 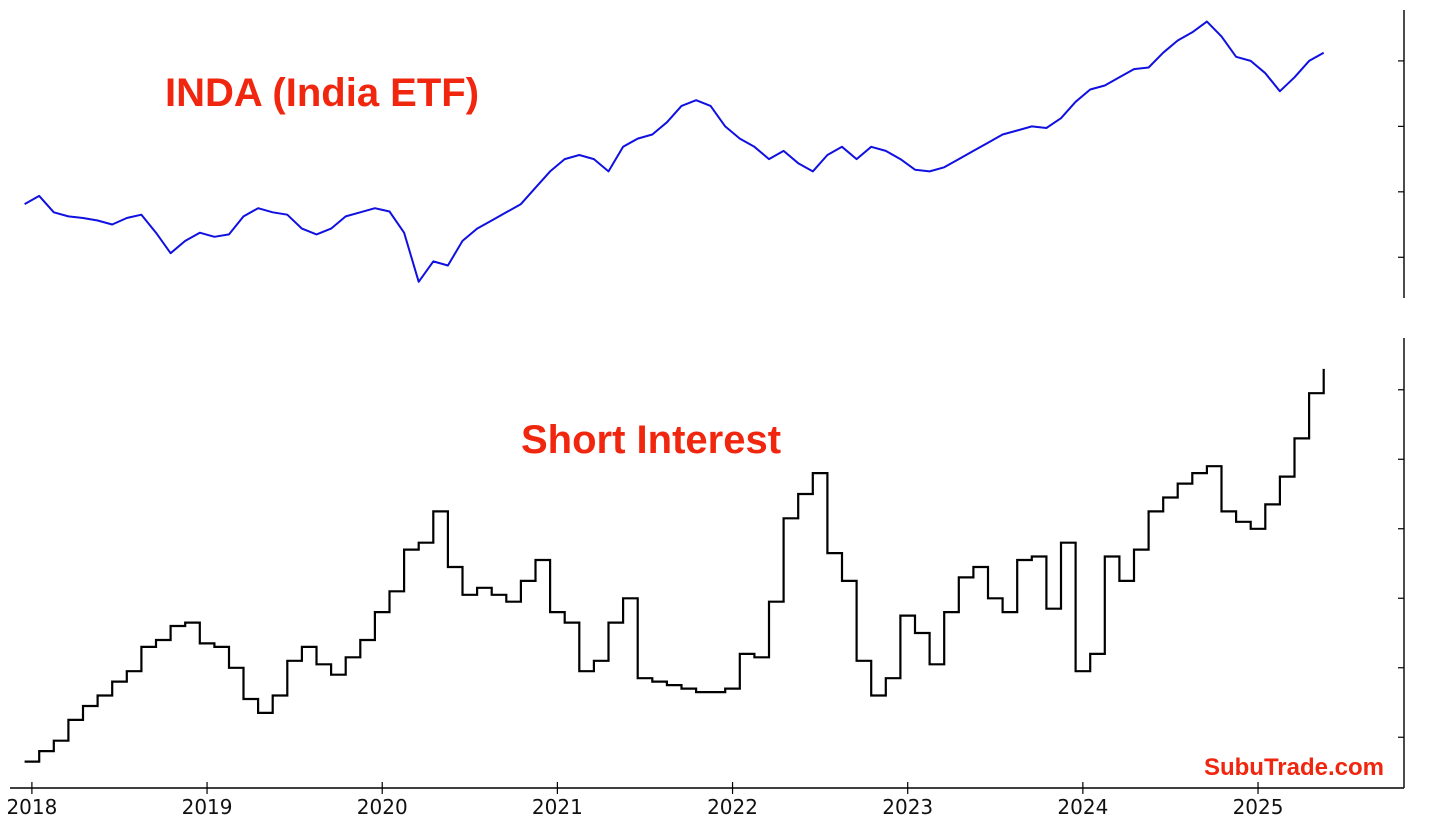 What do you see at coordinates (644, 800) in the screenshot?
I see `x-ticks: 2018 2019 2020 2021 2022 2023 2024 2025` at bounding box center [644, 800].